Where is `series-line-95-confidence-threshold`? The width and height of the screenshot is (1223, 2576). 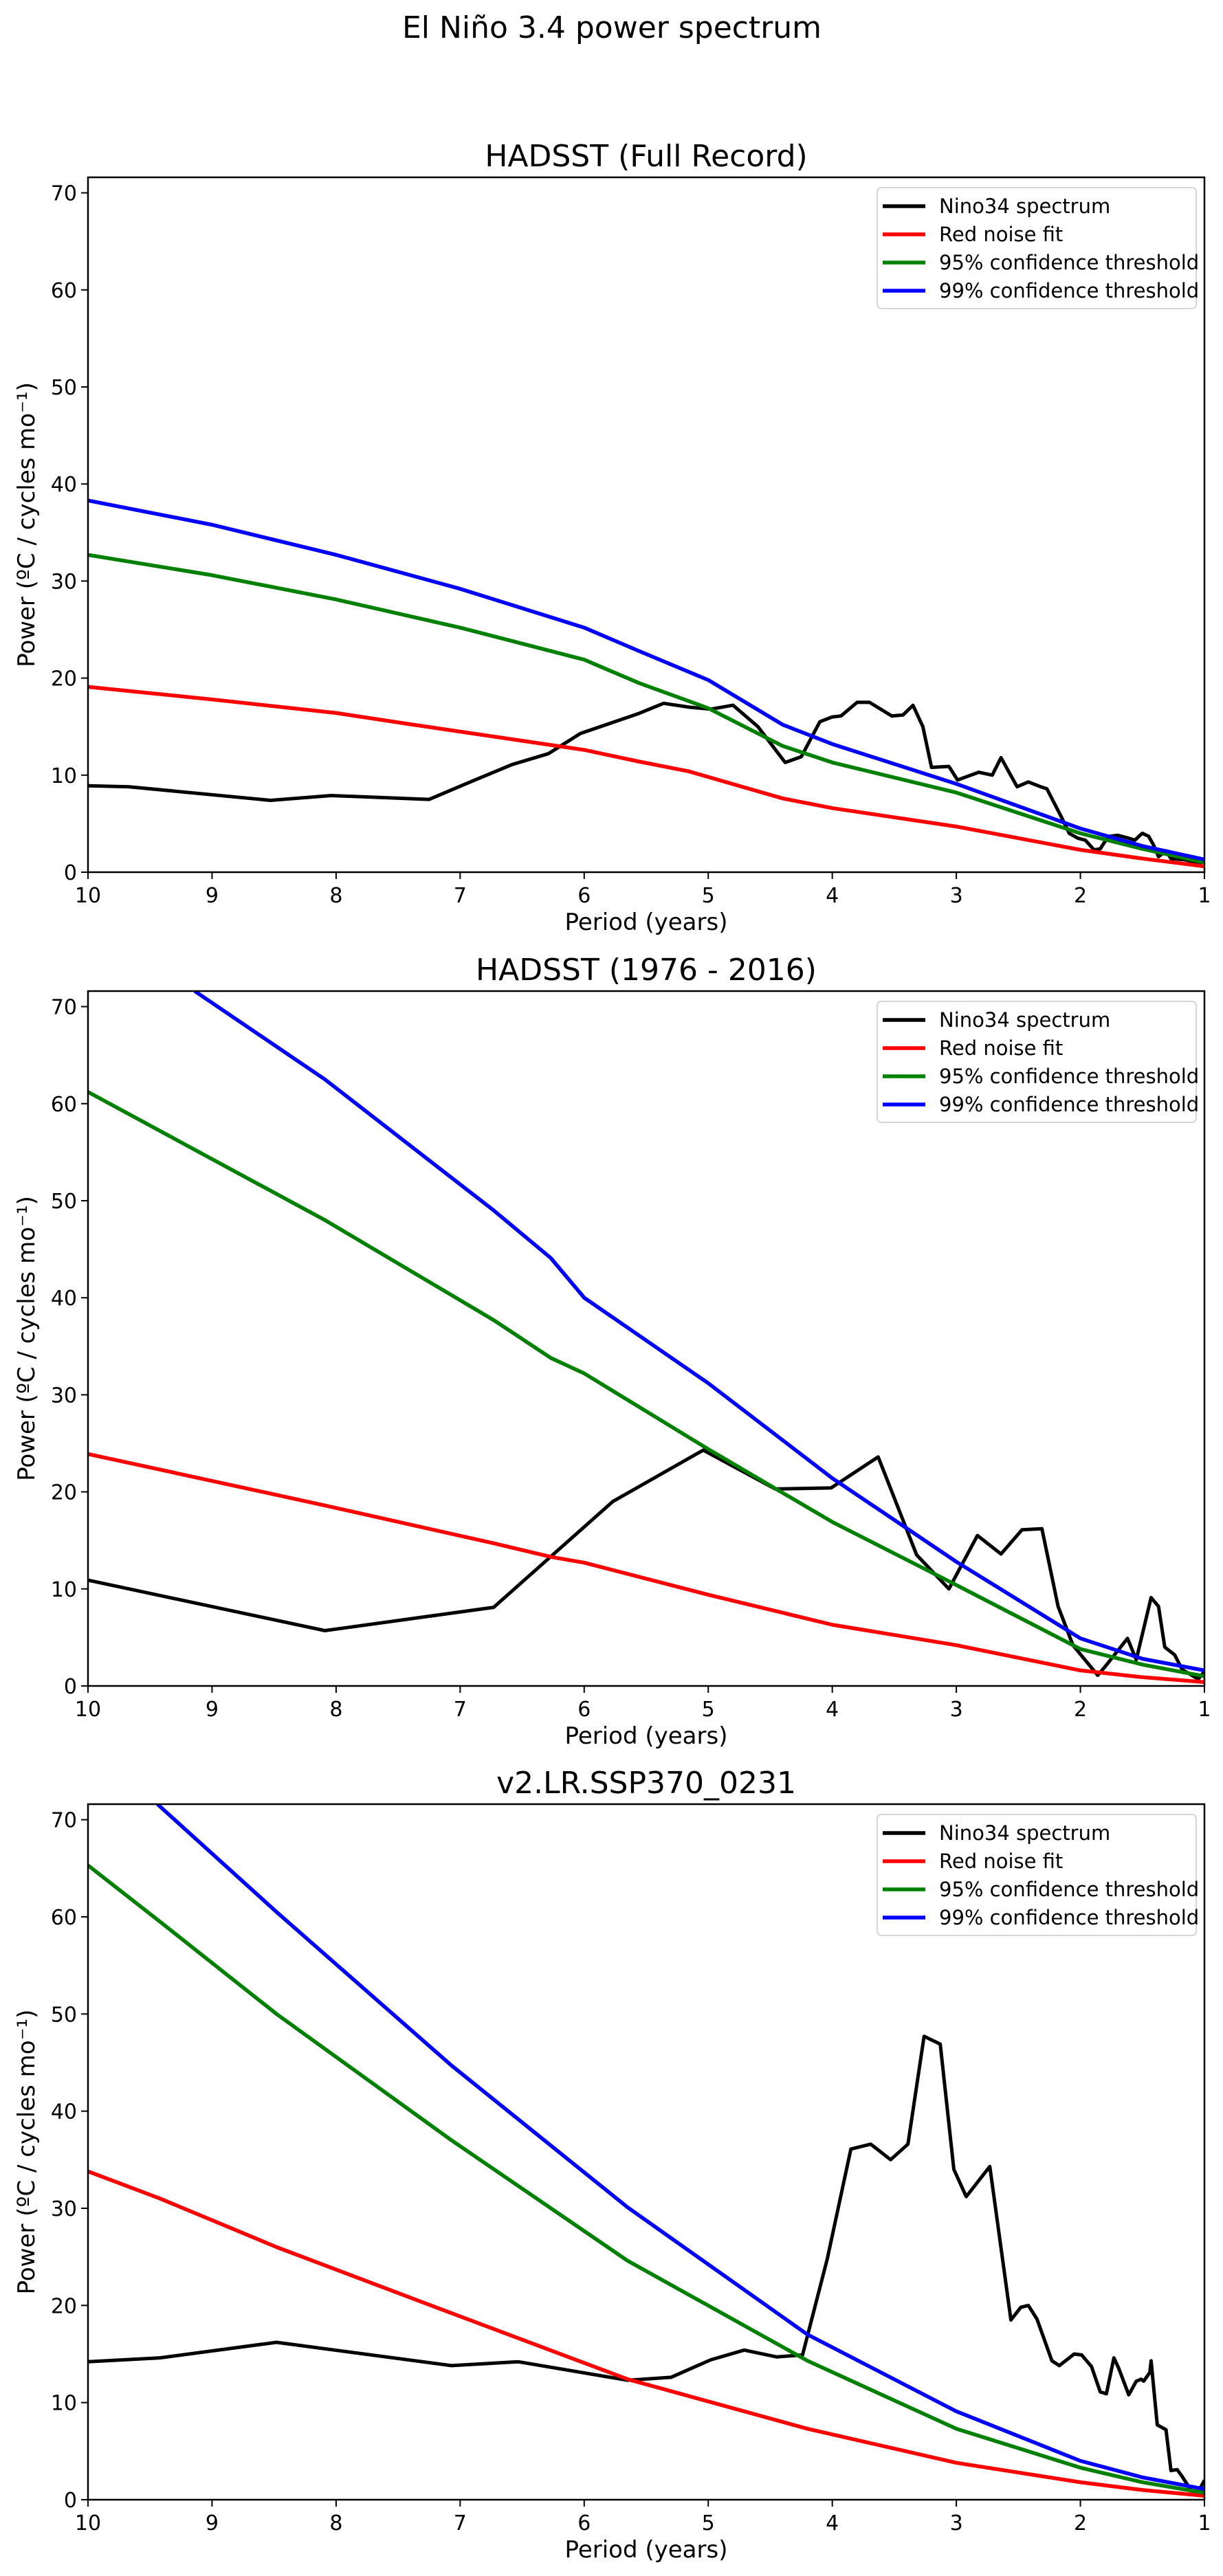 series-line-95-confidence-threshold is located at coordinates (646, 709).